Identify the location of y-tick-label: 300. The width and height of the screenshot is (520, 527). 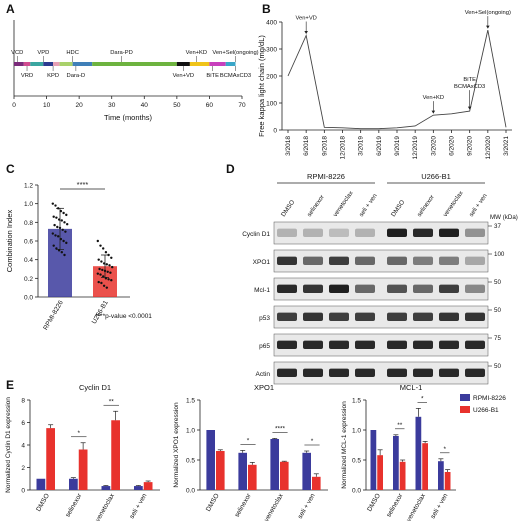
(271, 50).